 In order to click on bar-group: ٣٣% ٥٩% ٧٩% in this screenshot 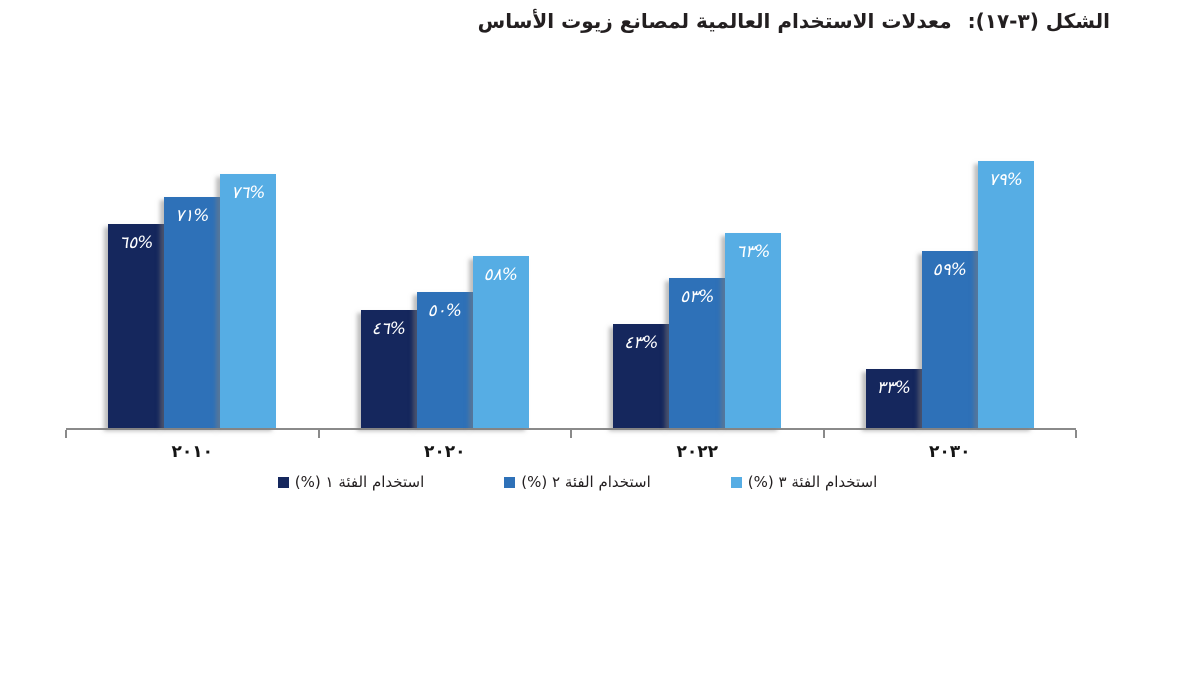, I will do `click(950, 292)`.